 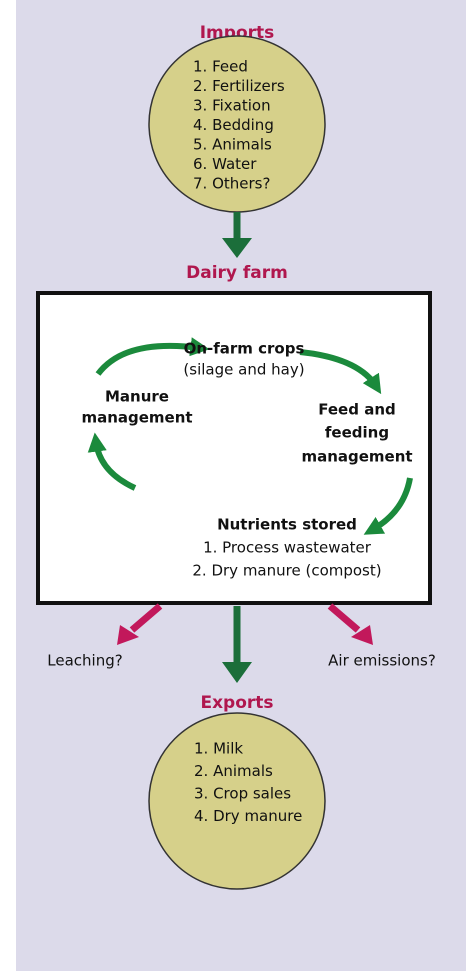 I want to click on list-item: 4. Bedding, so click(x=233, y=125).